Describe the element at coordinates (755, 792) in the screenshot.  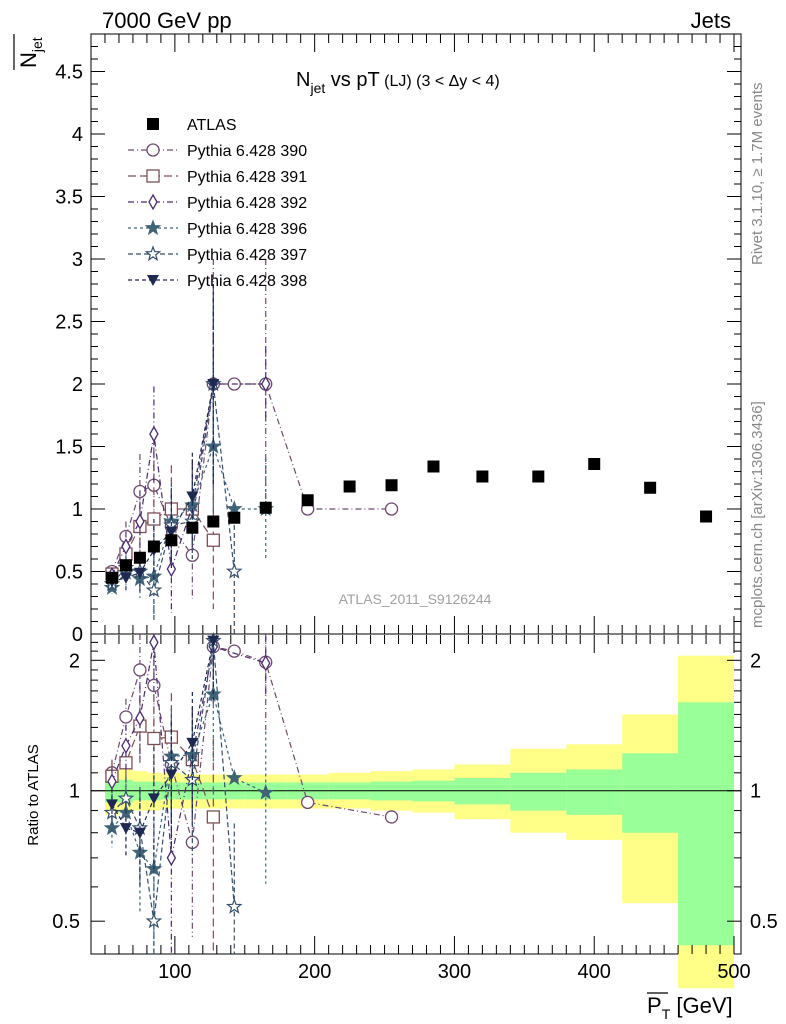
I see `ratio-y-tick-label-right: 1` at that location.